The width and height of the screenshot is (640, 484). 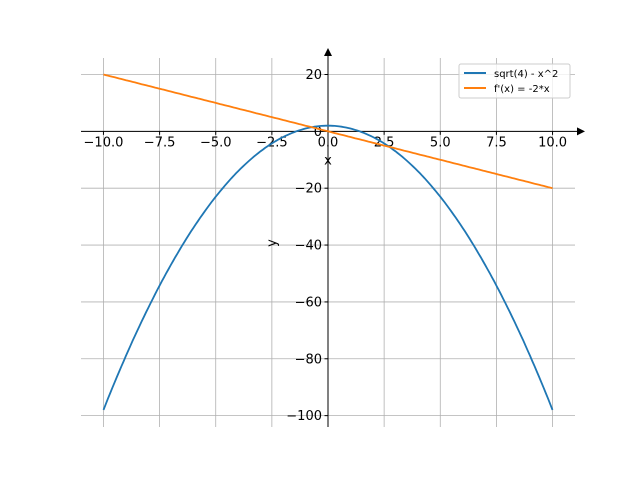 I want to click on y-tick-label: −60, so click(x=308, y=302).